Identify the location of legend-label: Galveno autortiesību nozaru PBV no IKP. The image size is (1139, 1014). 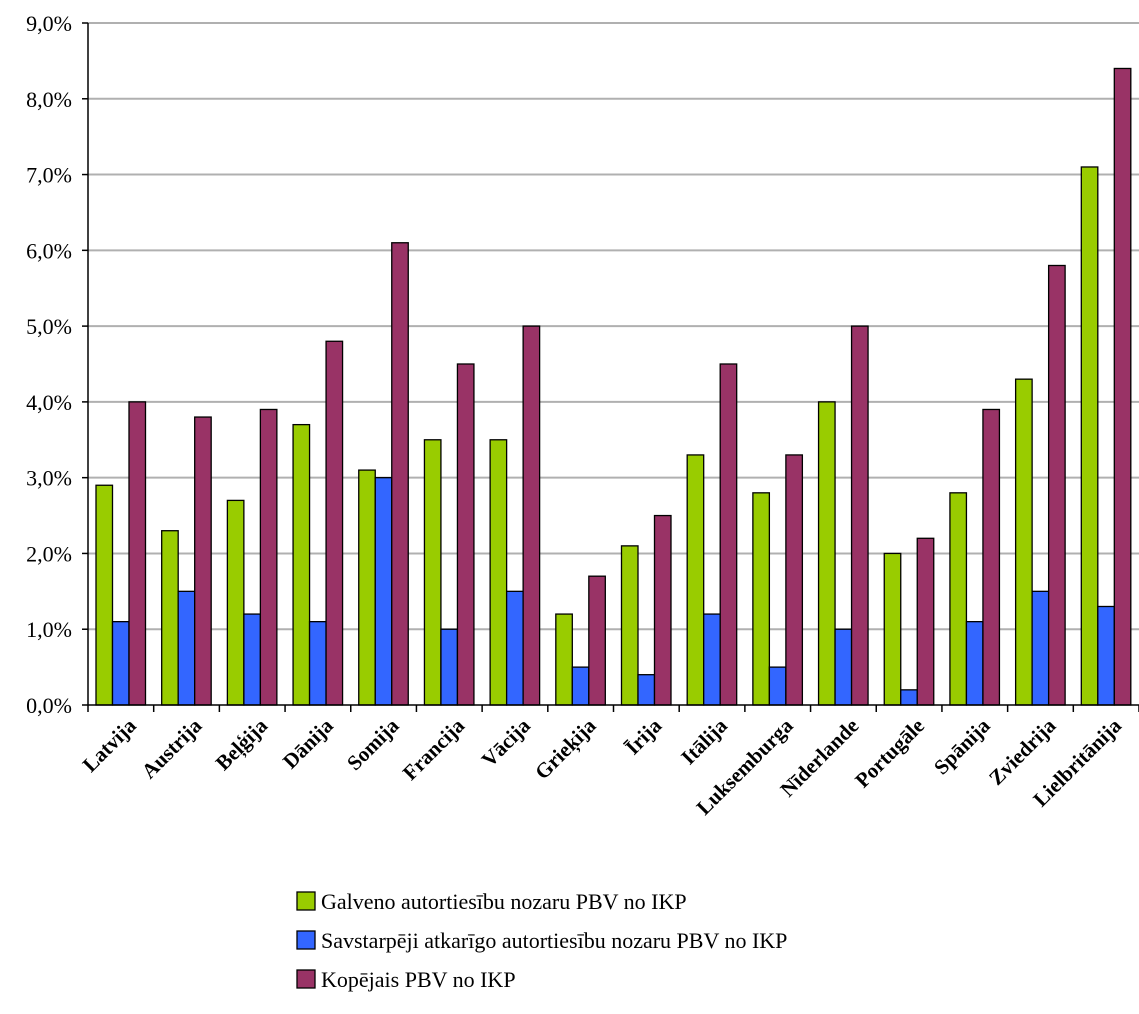
(504, 901).